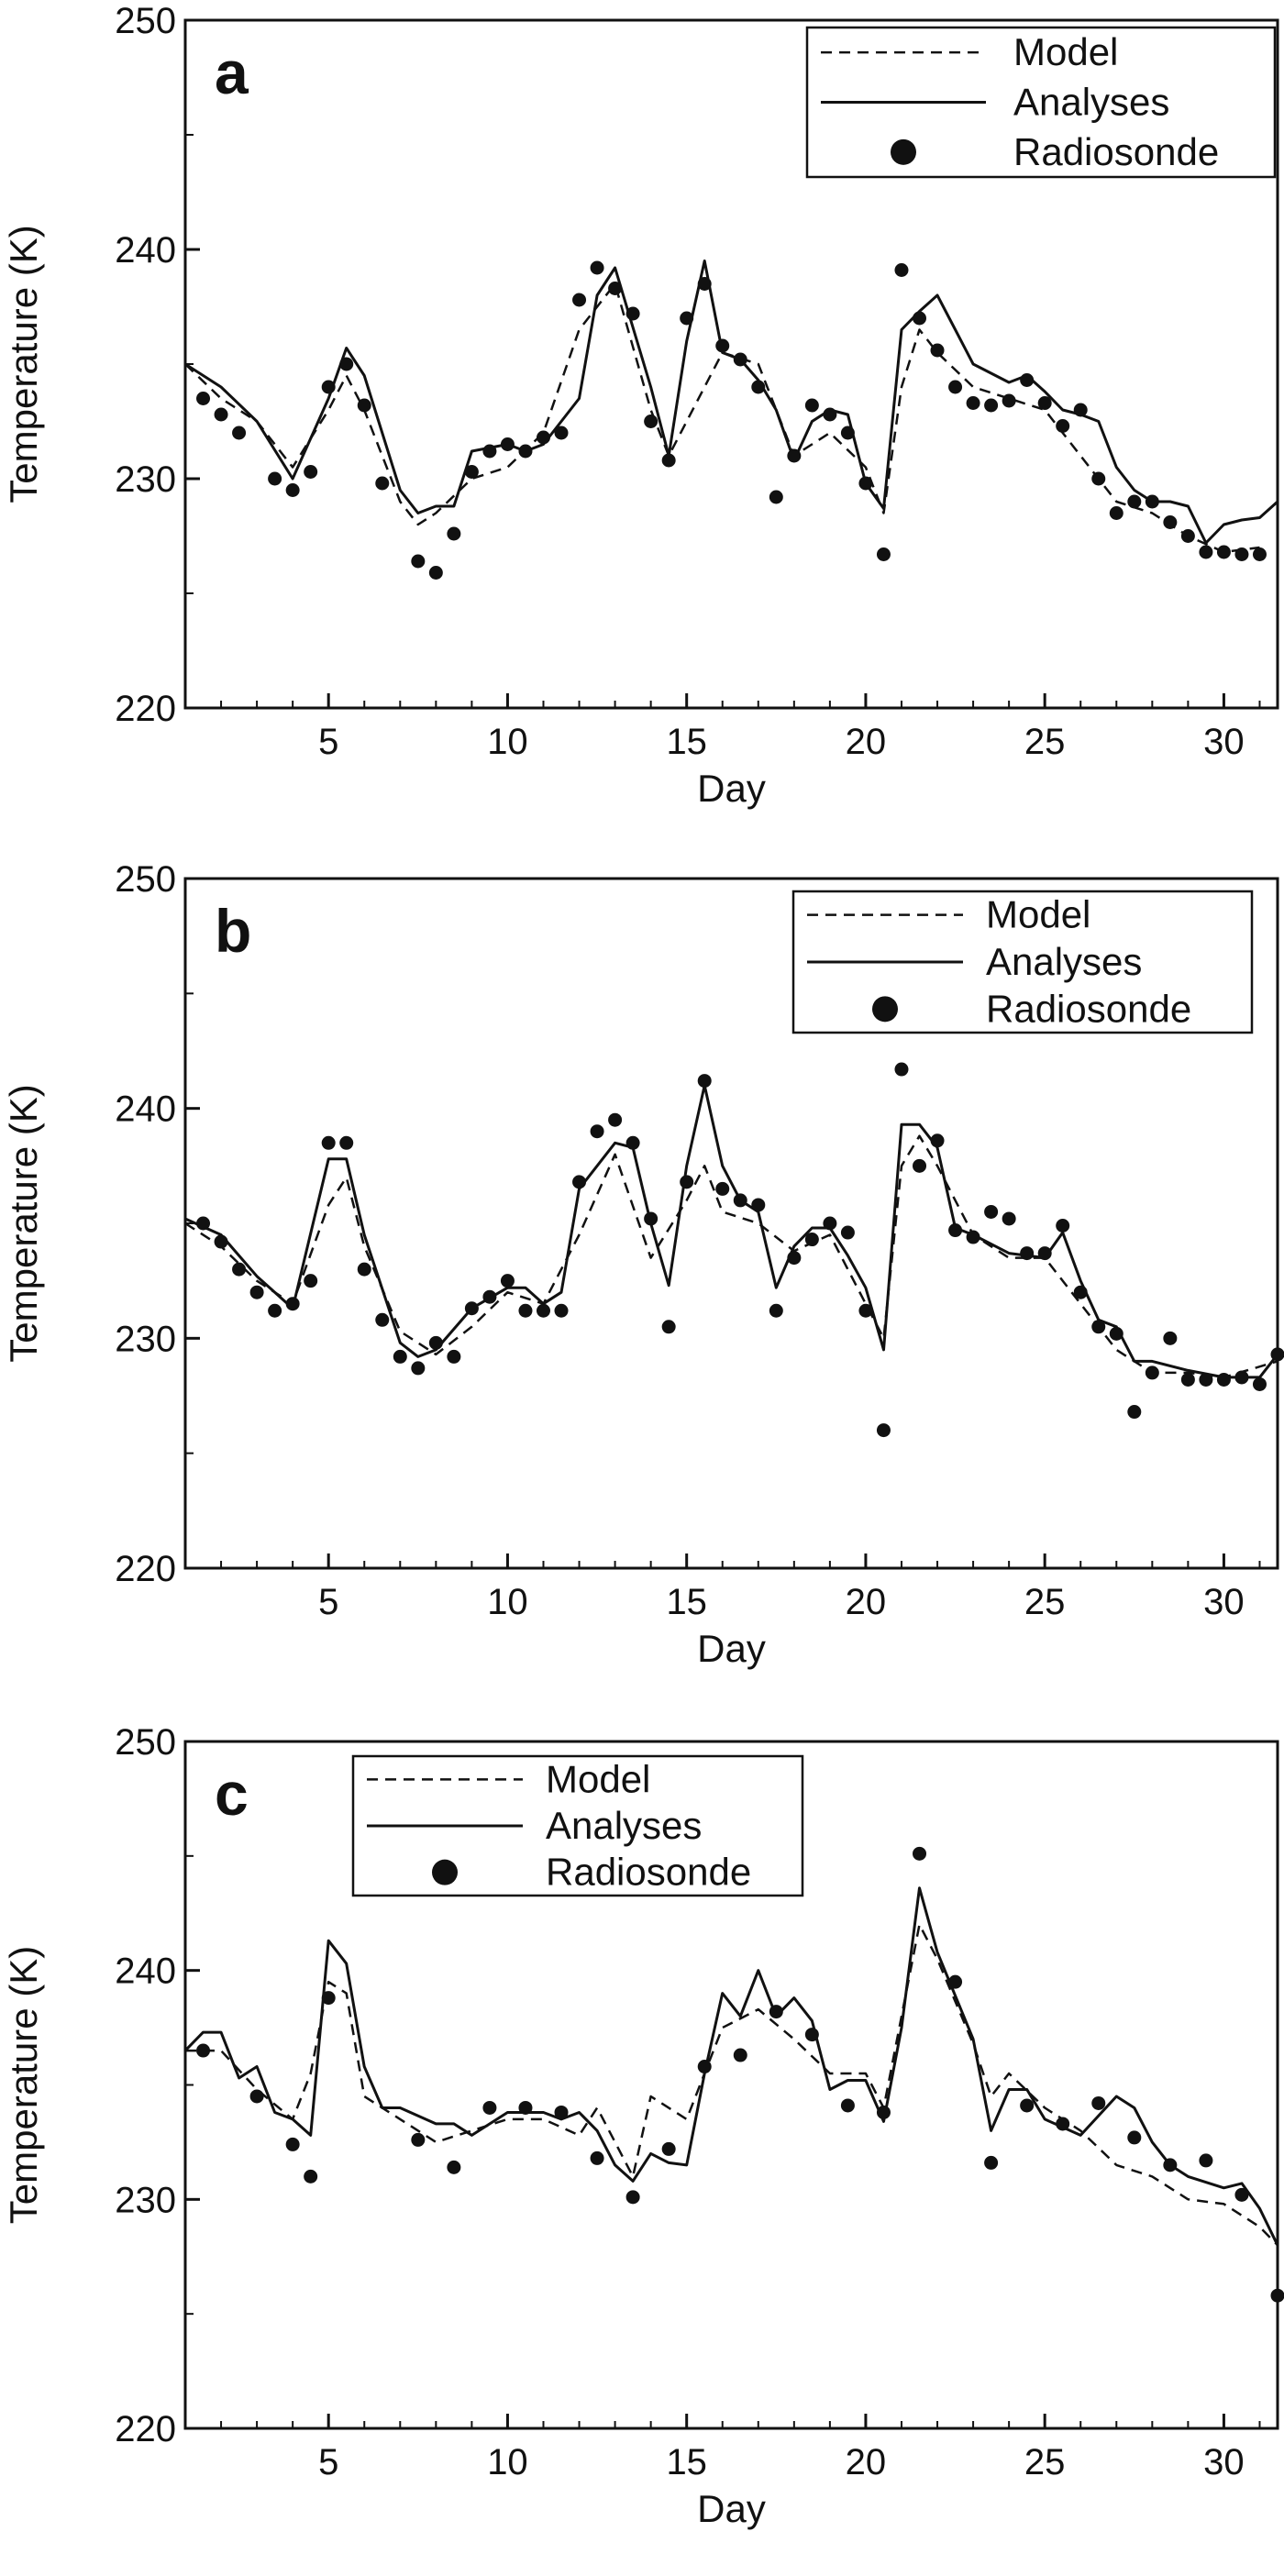 The height and width of the screenshot is (2576, 1284). What do you see at coordinates (1224, 1602) in the screenshot?
I see `x-tick-label: 30` at bounding box center [1224, 1602].